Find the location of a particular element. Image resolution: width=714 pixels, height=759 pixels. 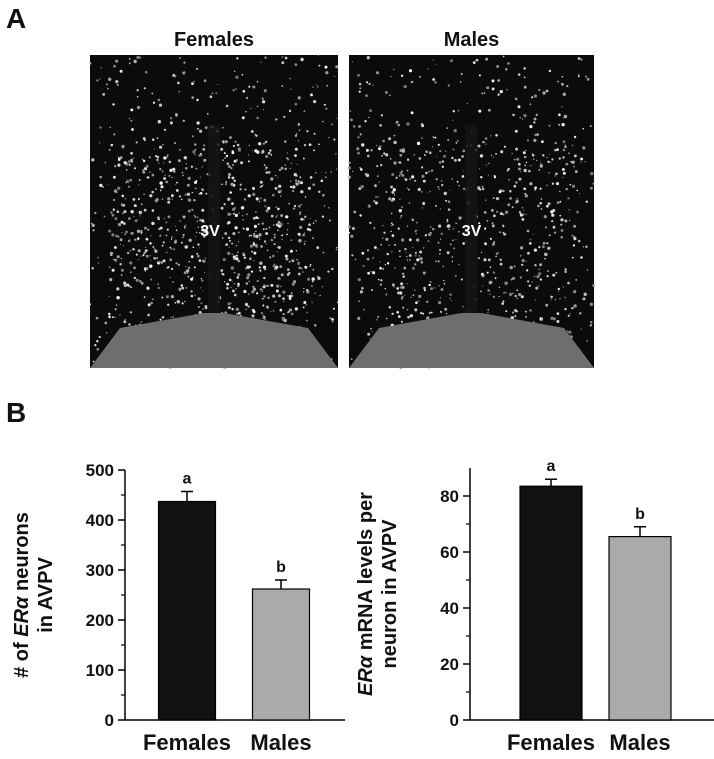

y-axis-label: neuron in AVPV is located at coordinates (390, 594).